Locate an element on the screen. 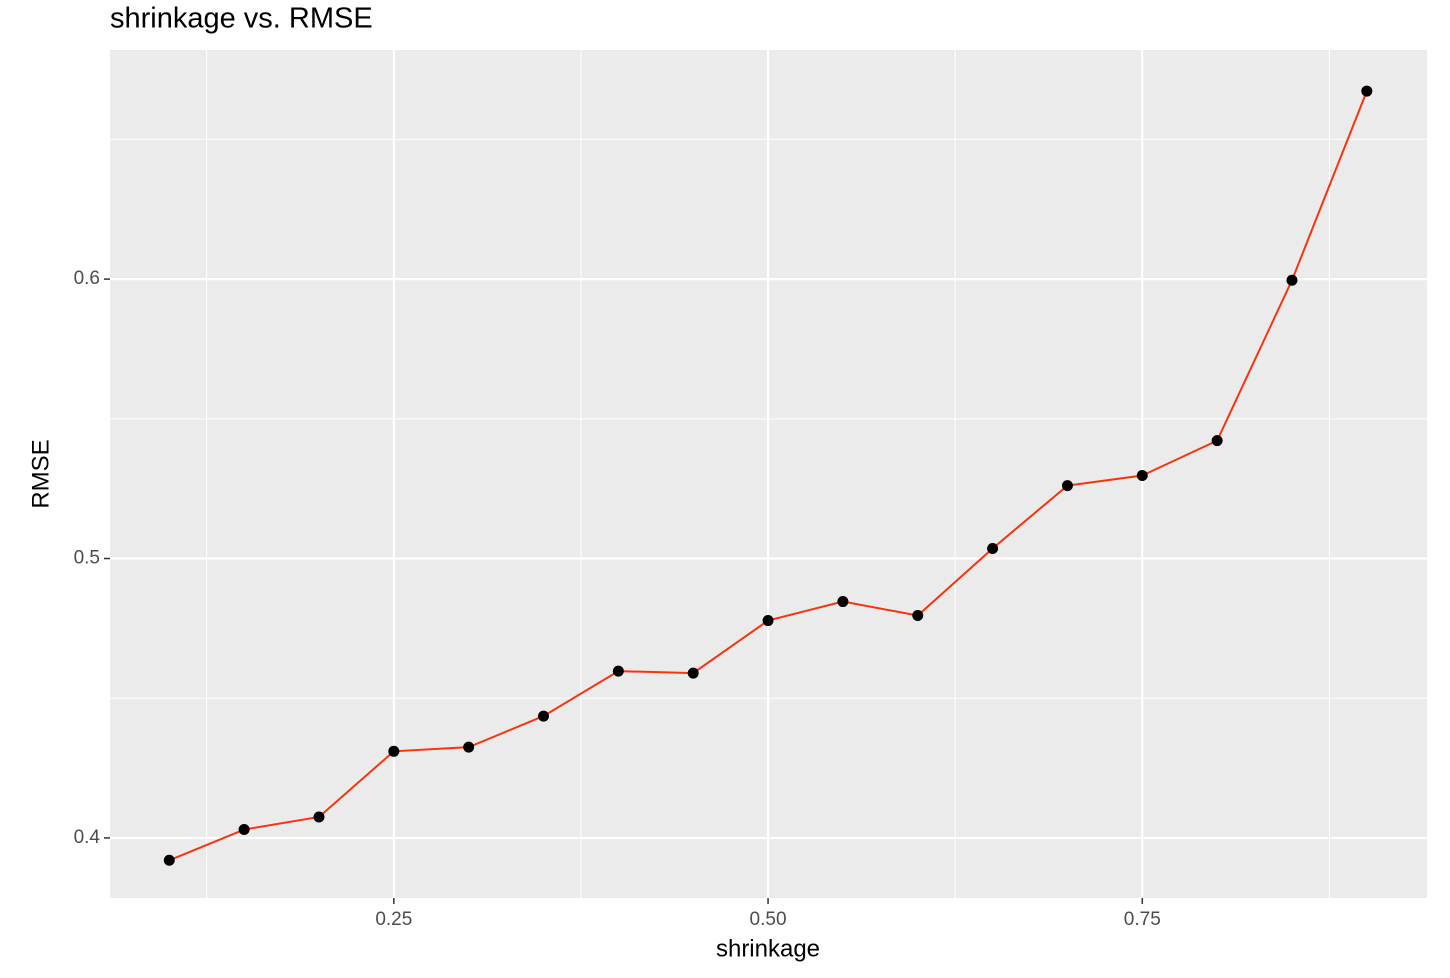  x-tick-label: 0.50 is located at coordinates (768, 919).